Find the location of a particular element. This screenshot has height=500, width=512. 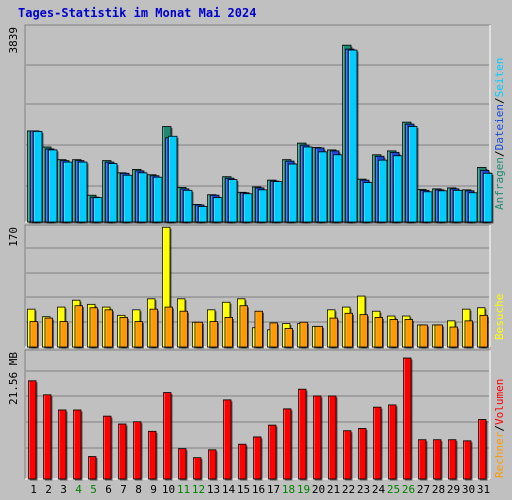

x-tick-6: 6 is located at coordinates (108, 489).